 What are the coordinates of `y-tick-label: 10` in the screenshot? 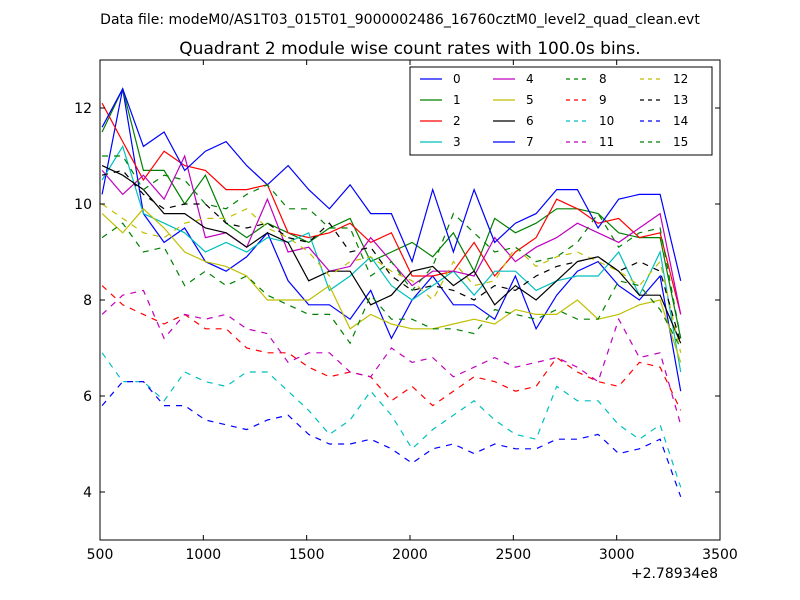 It's located at (83, 205).